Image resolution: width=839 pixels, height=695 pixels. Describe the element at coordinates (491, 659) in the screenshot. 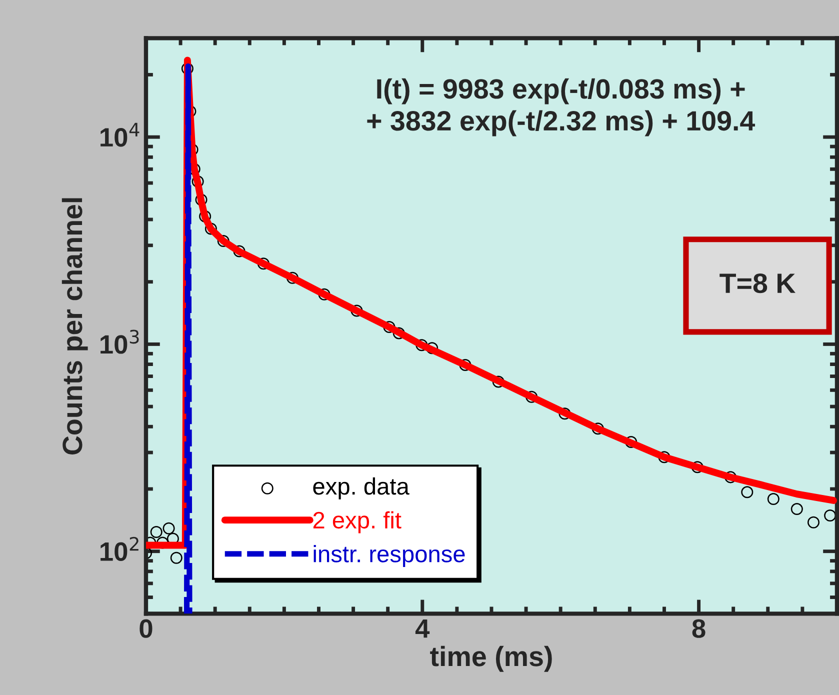

I see `x-axis-title: time (ms)` at that location.